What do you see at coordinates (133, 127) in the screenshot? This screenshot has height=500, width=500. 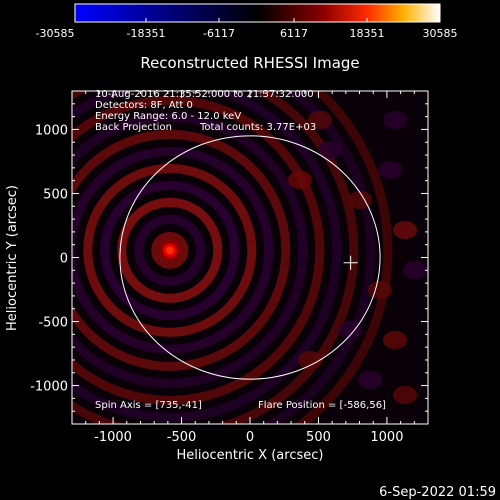 I see `algorithm: Back Projection` at bounding box center [133, 127].